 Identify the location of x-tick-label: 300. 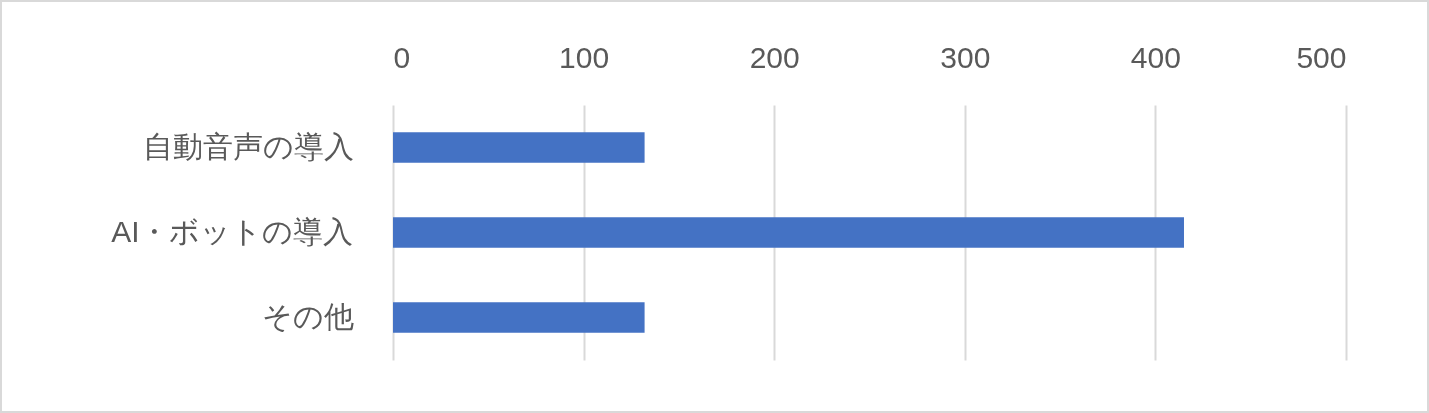
(965, 57).